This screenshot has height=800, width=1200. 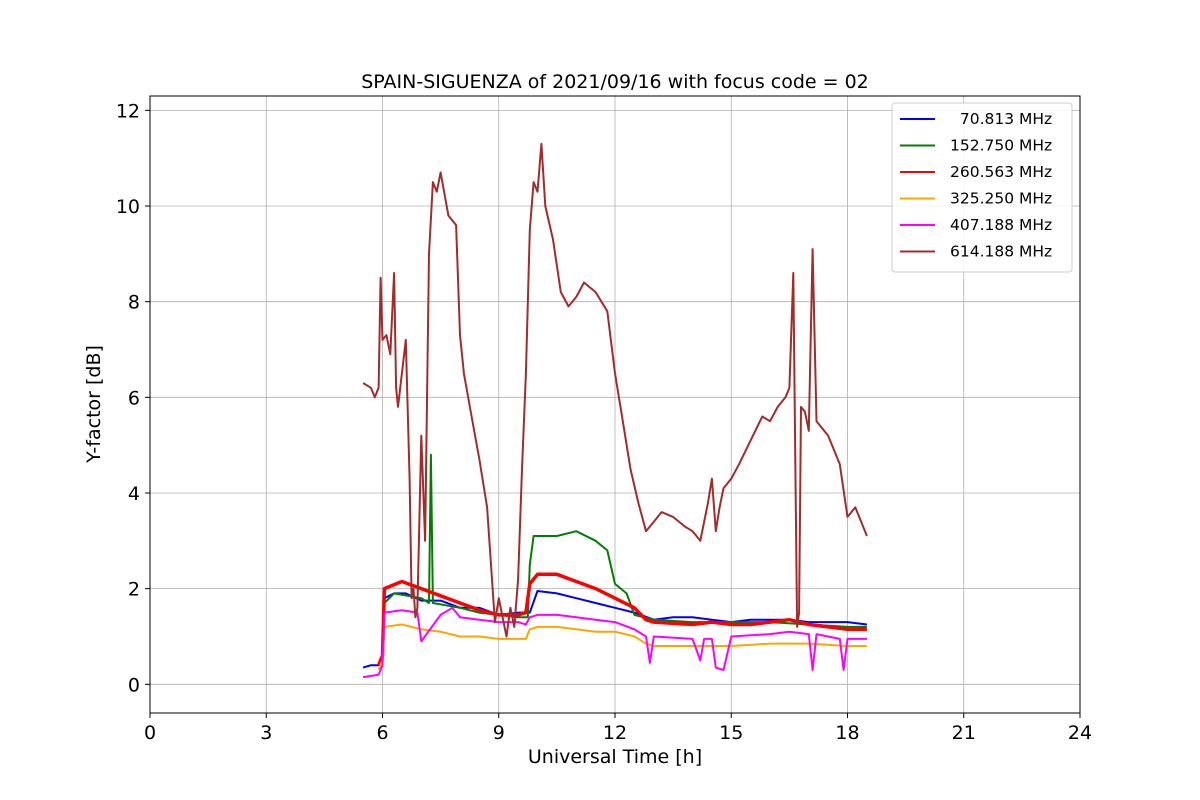 What do you see at coordinates (266, 733) in the screenshot?
I see `x-tick-label: 3` at bounding box center [266, 733].